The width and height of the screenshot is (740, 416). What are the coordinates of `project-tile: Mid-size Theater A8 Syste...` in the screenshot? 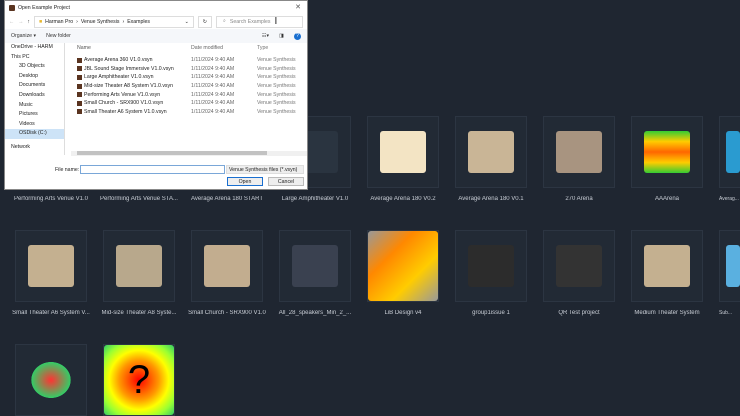 It's located at (139, 273).